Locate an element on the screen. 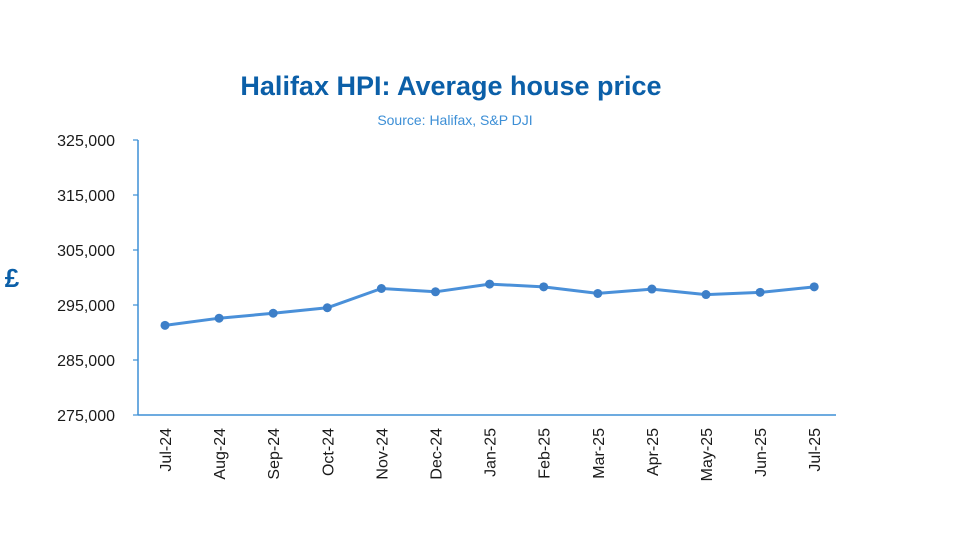 This screenshot has height=537, width=962. series-line is located at coordinates (489, 304).